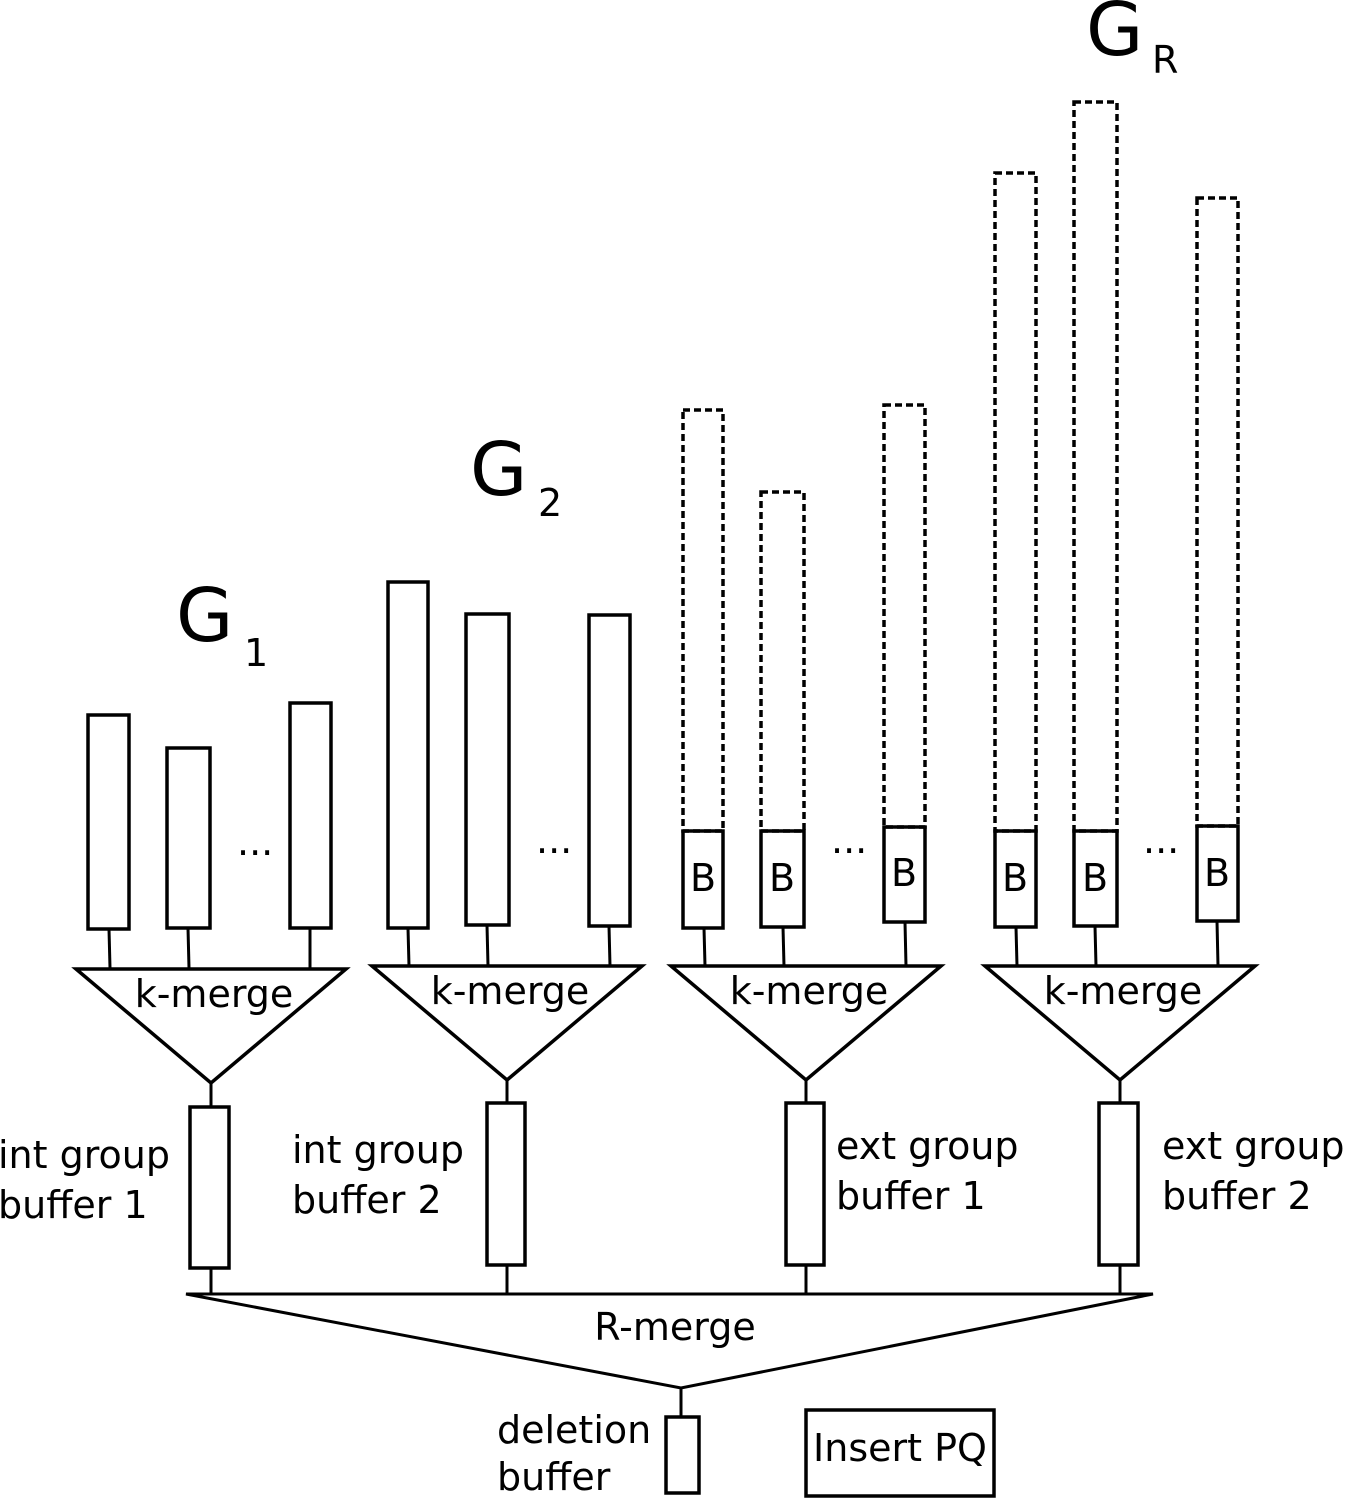 The image size is (1352, 1498). I want to click on insert-pq: Insert PQ, so click(900, 1453).